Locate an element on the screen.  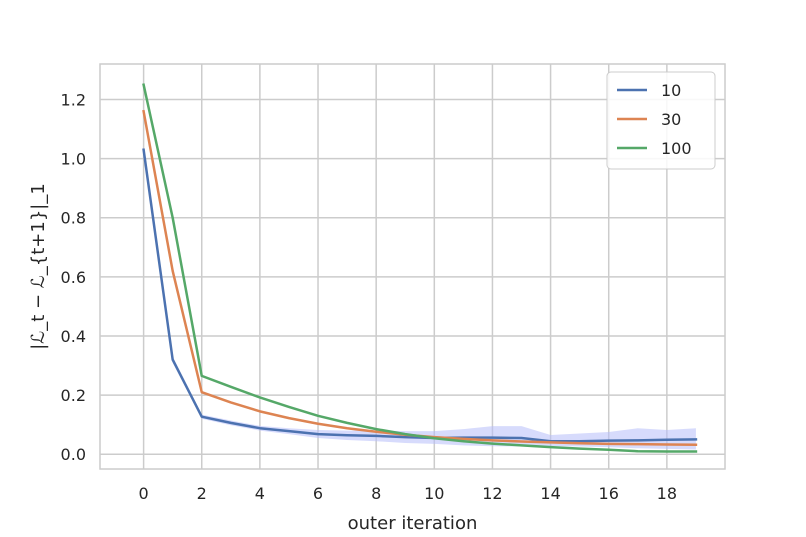
legend: 10 30 100 is located at coordinates (661, 120).